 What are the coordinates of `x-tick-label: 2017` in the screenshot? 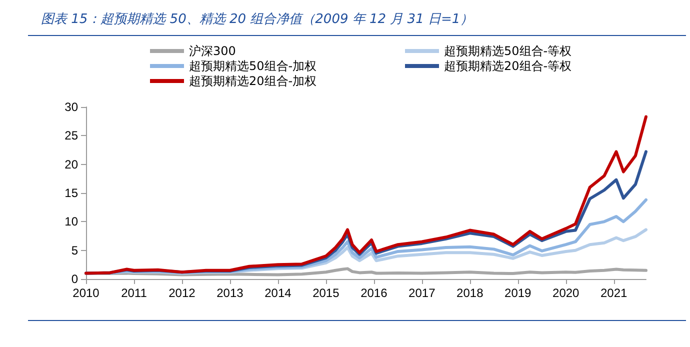 It's located at (422, 293).